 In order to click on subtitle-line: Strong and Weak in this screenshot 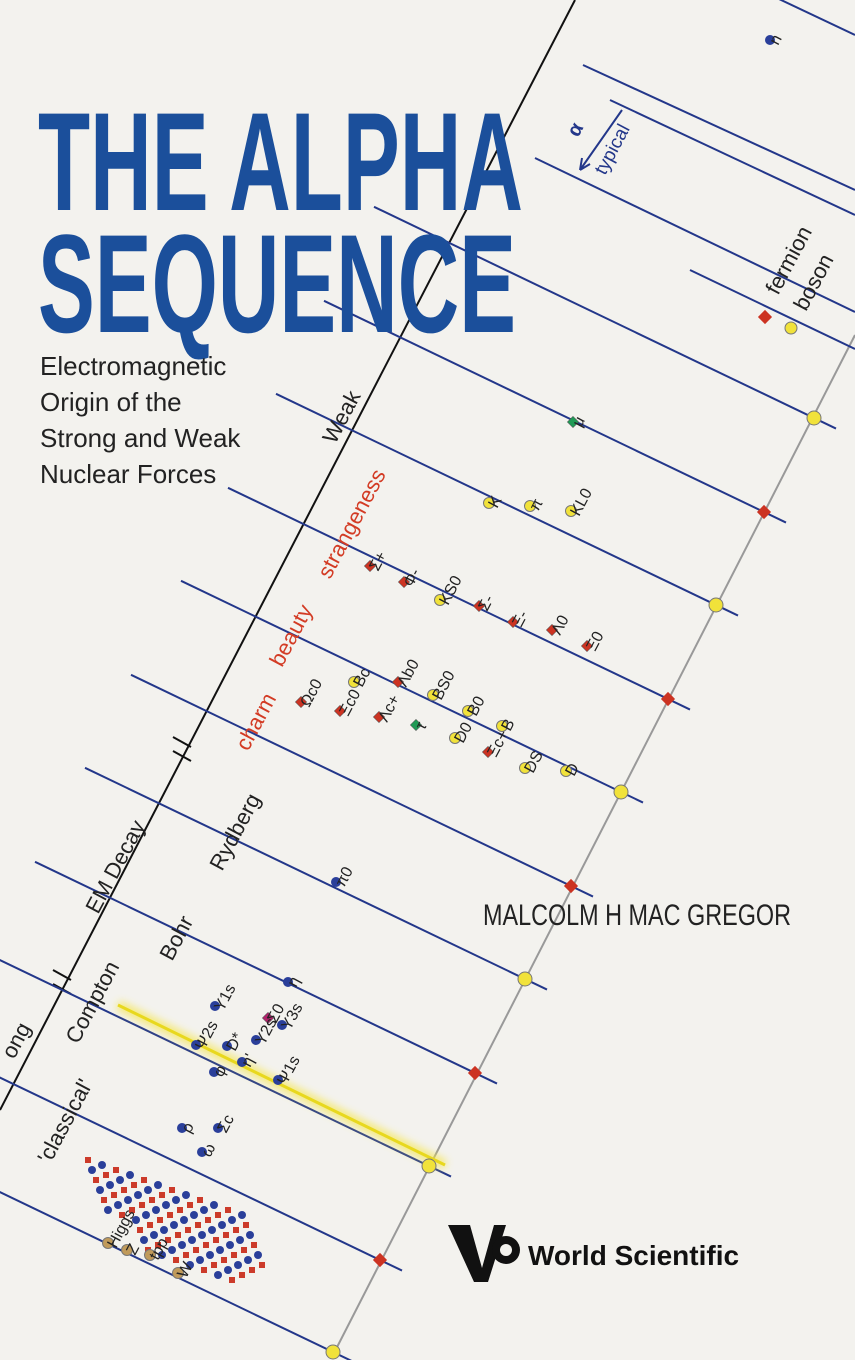, I will do `click(140, 438)`.